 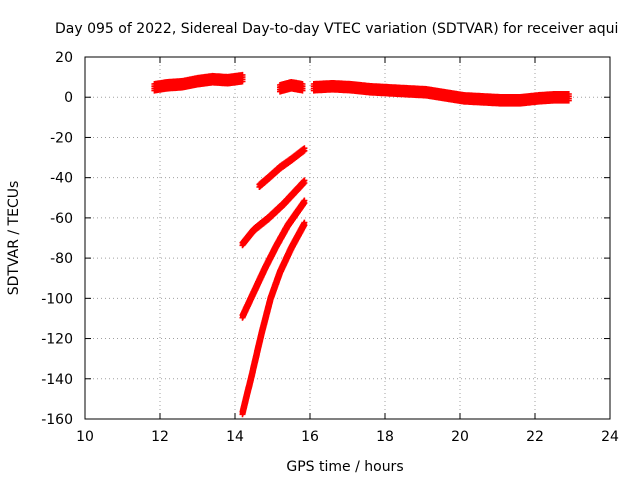 I want to click on y-tick-label: -100, so click(x=57, y=299).